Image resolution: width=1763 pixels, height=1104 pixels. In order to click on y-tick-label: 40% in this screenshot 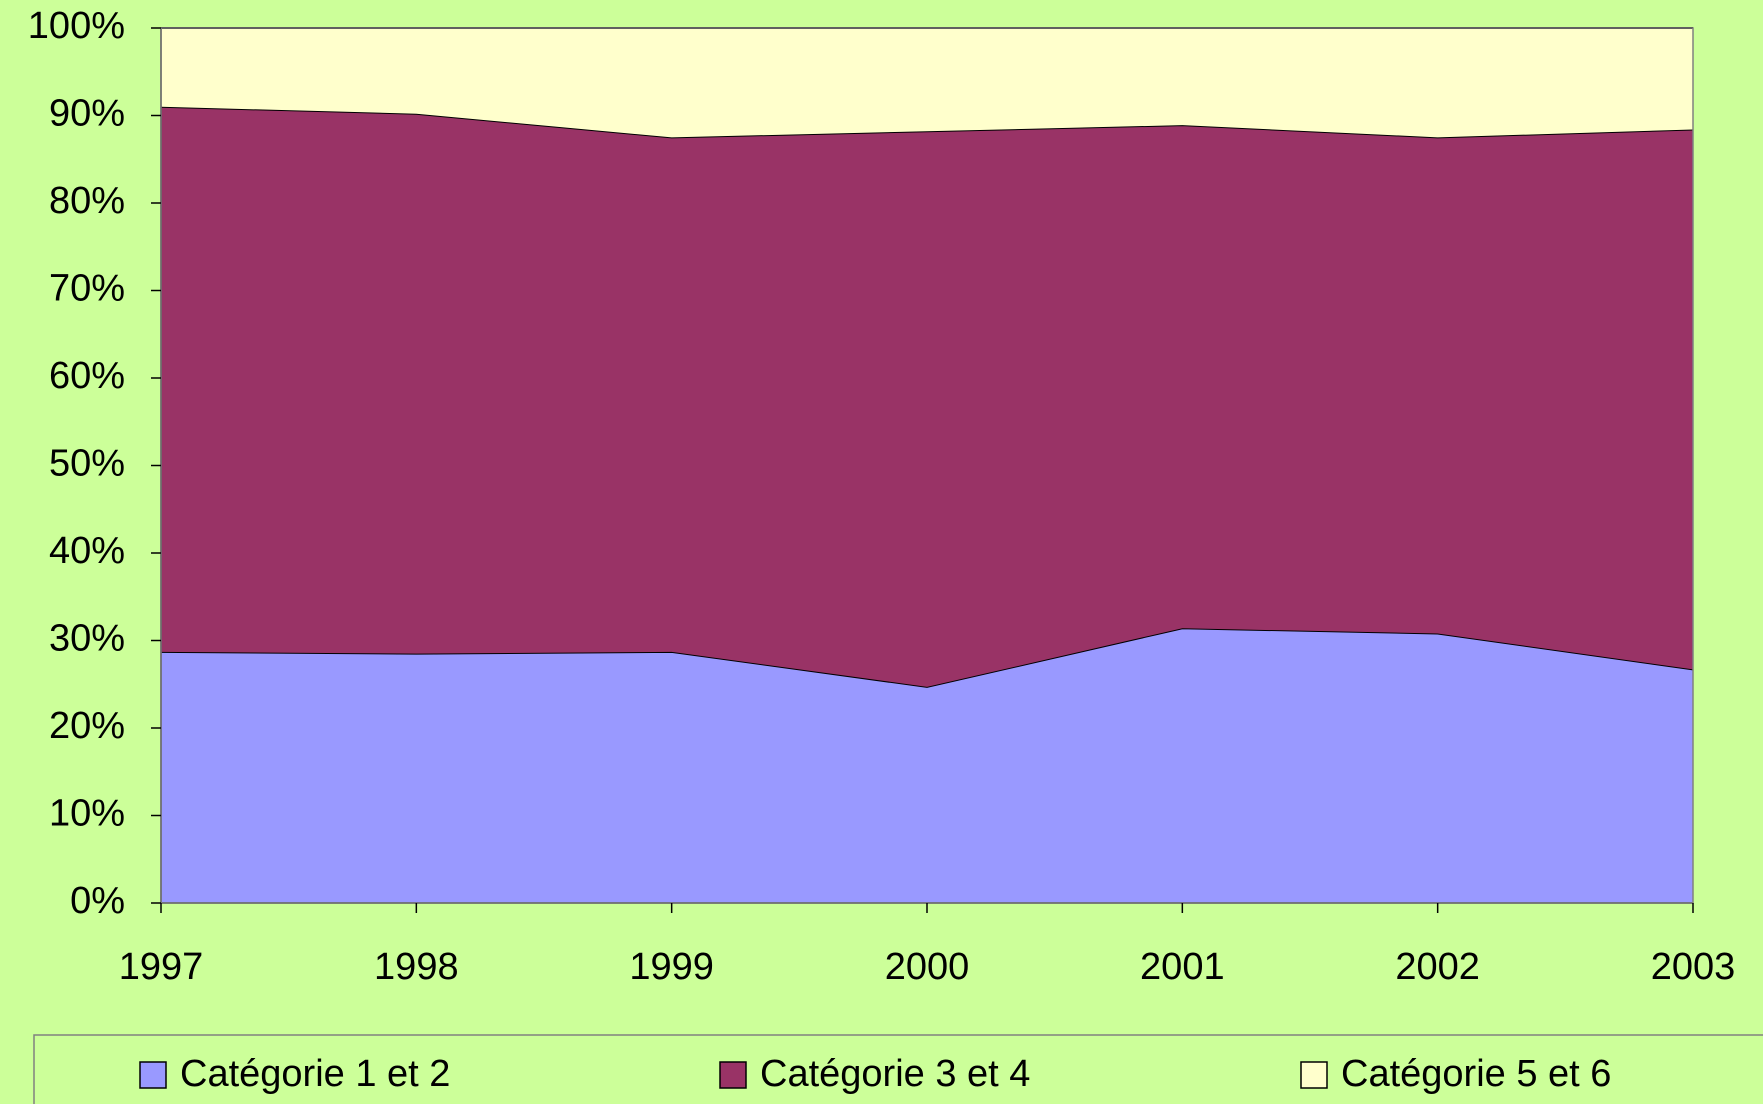, I will do `click(87, 551)`.